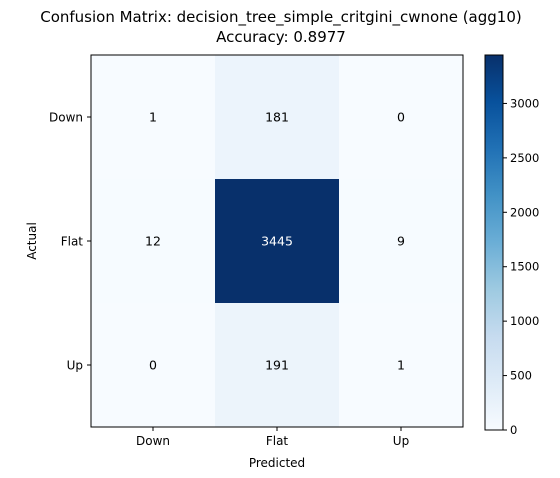 Image resolution: width=560 pixels, height=478 pixels. I want to click on cell-value-label: 9, so click(401, 241).